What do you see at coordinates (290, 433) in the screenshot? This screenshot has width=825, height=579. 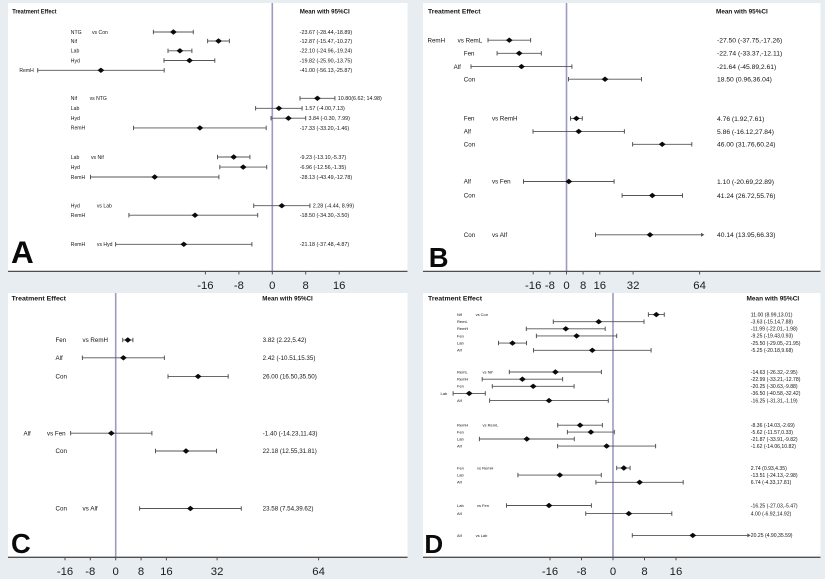 I see `svg-text: -1.40 (-14.23,11.43)` at bounding box center [290, 433].